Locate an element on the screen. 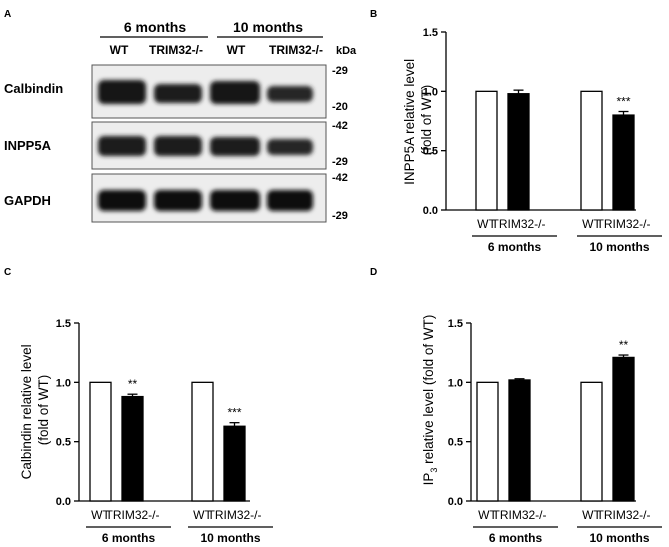 This screenshot has width=669, height=547. wb-protein-label-inpp5a: INPP5A is located at coordinates (28, 145).